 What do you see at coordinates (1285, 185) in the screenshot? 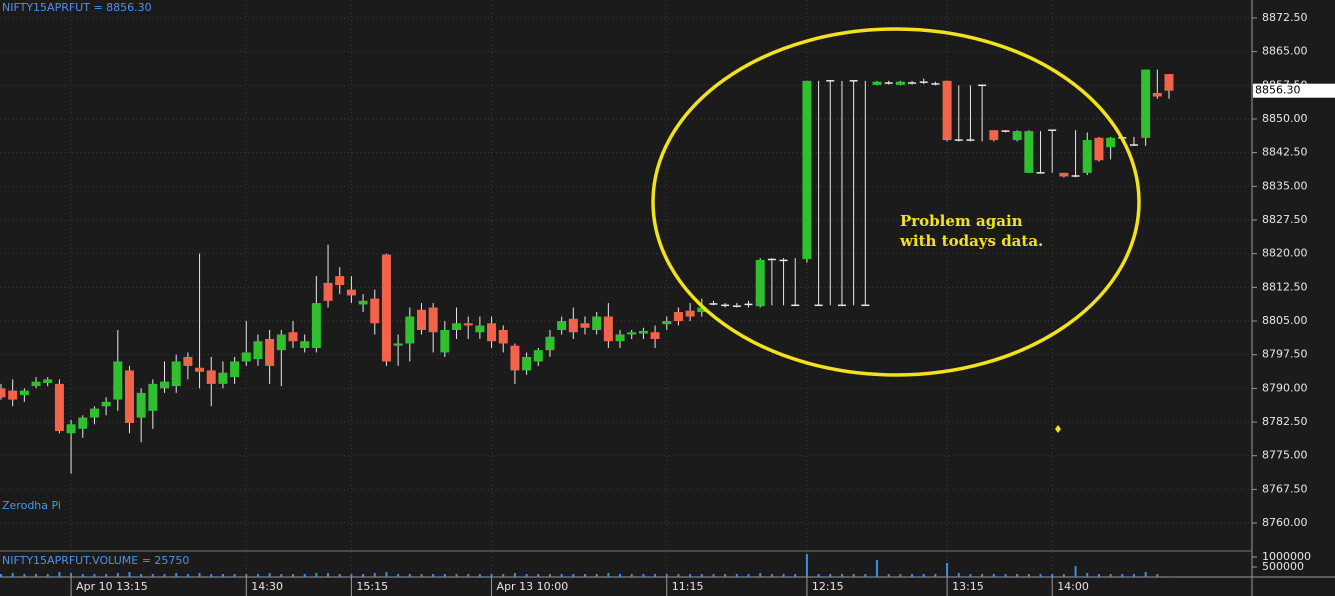
I see `y-tick-label: 8835.00` at bounding box center [1285, 185].